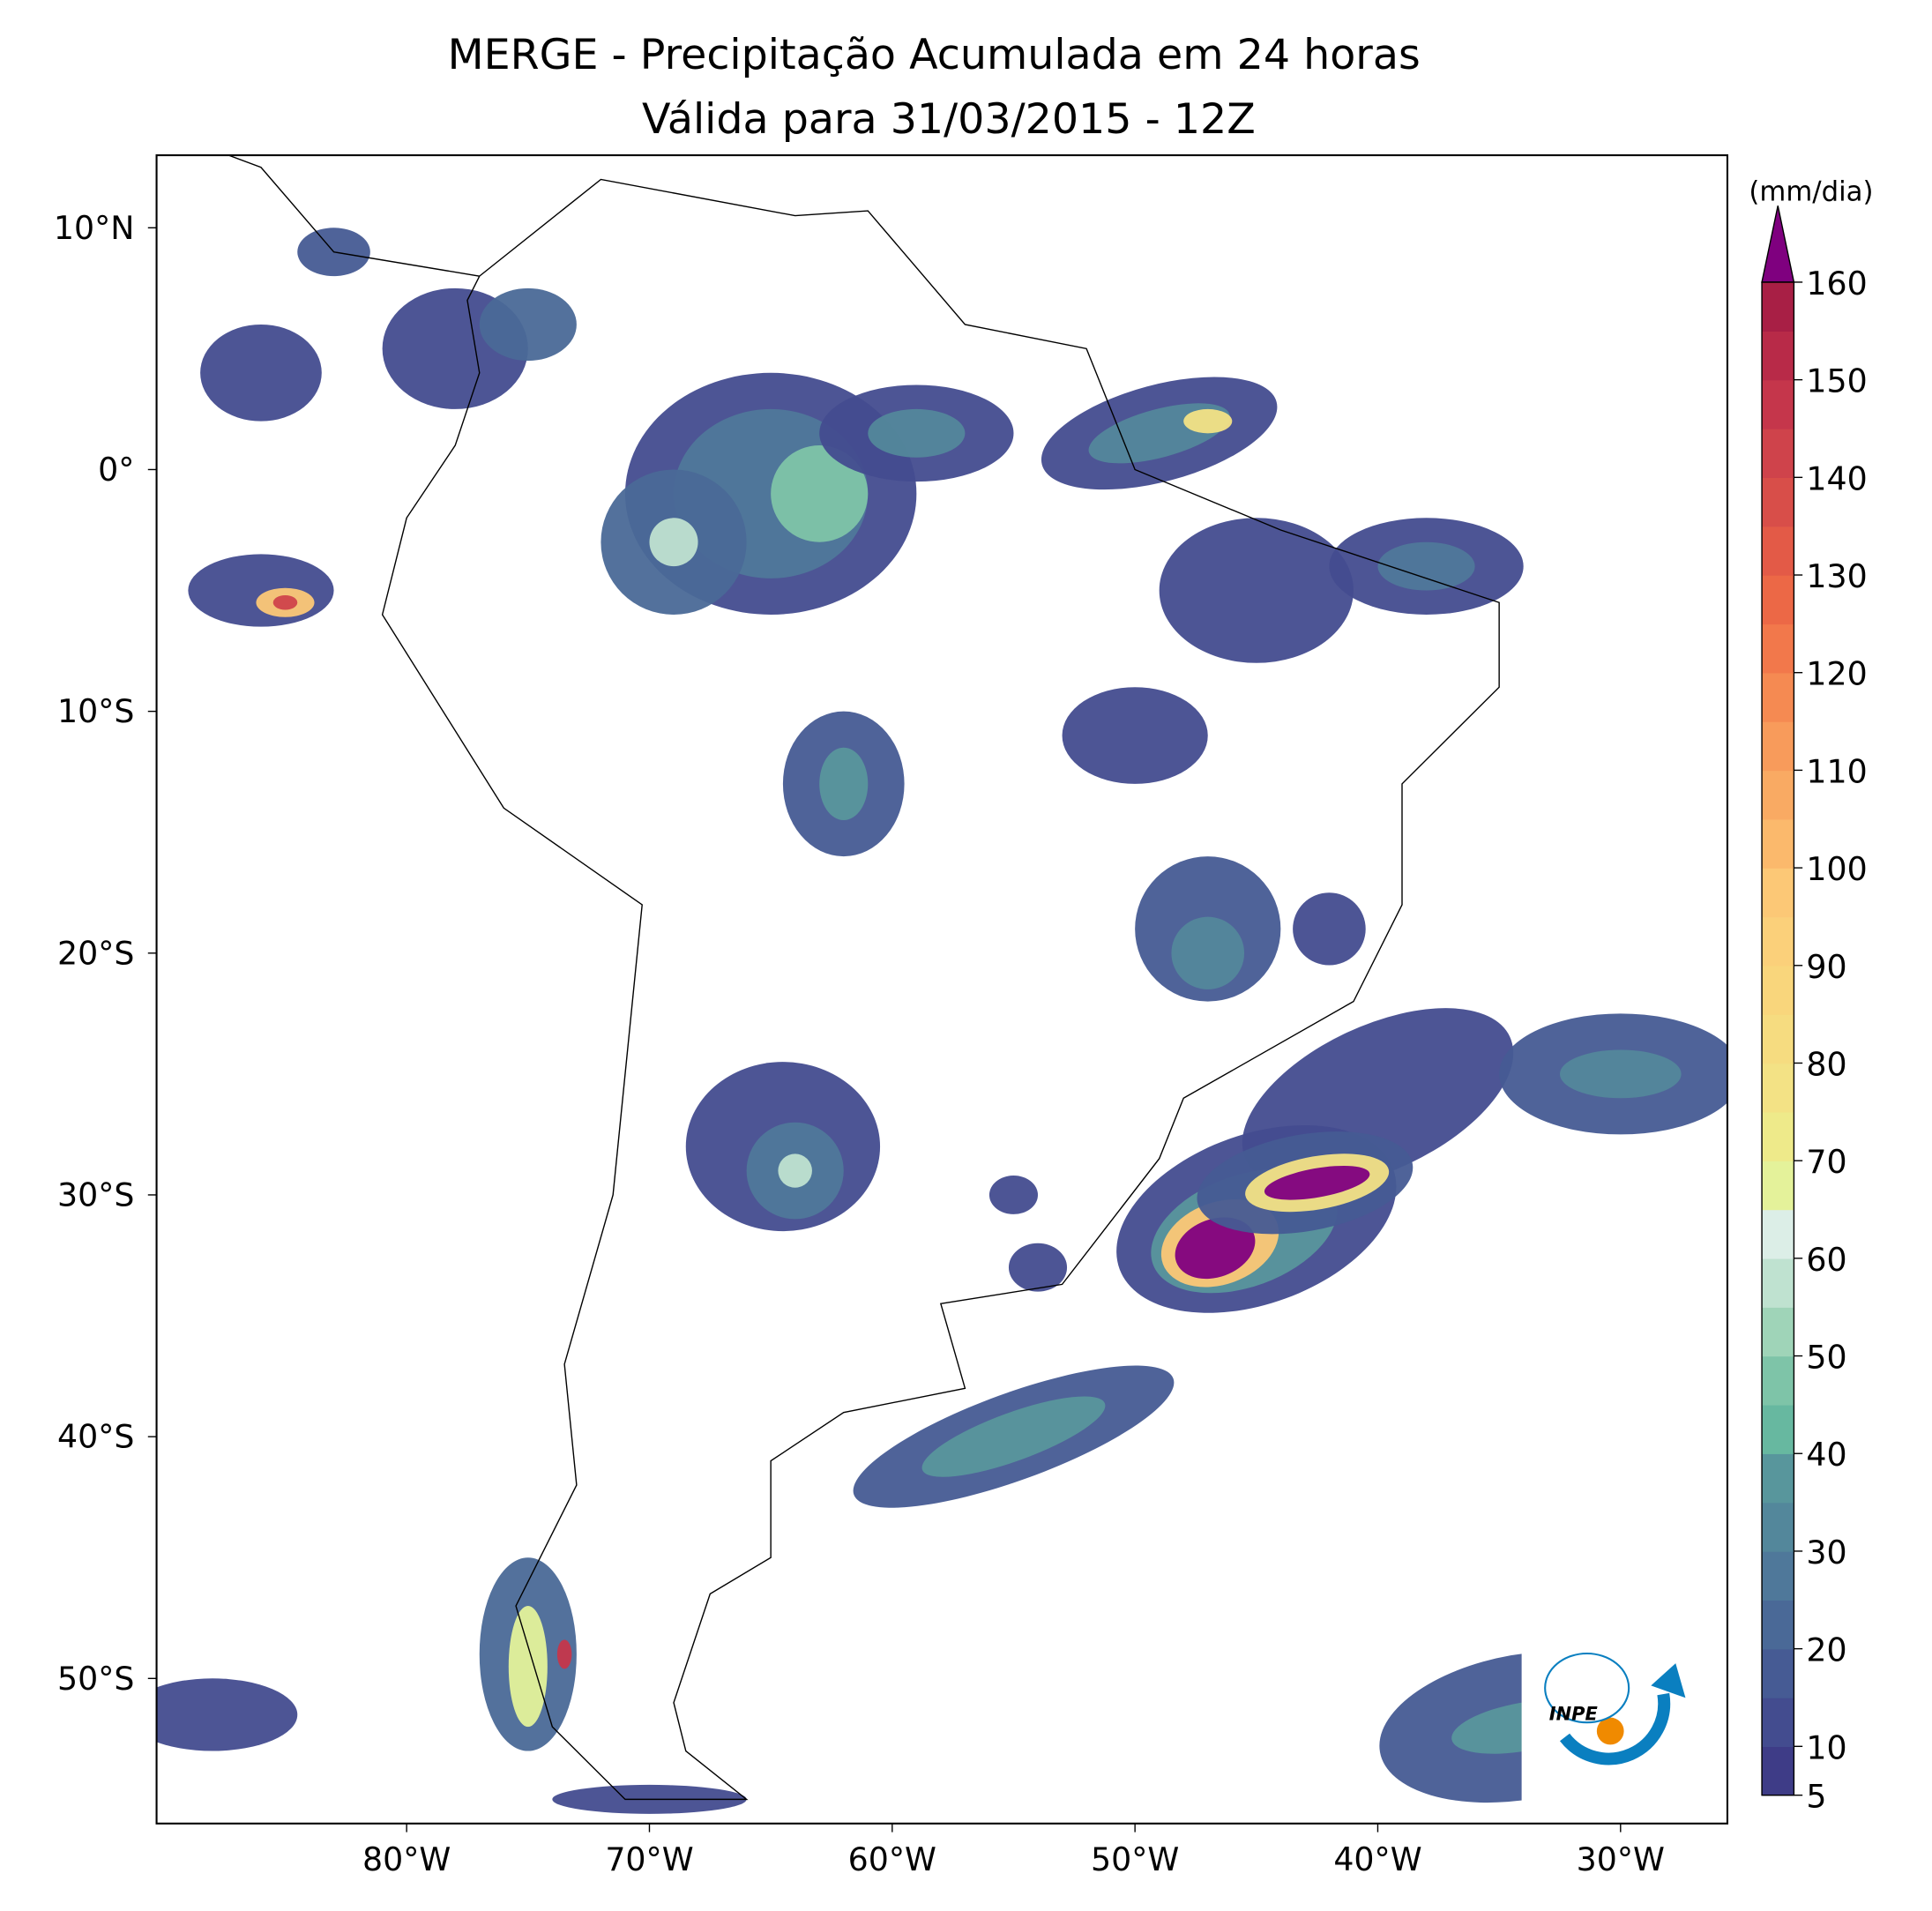 This screenshot has height=1911, width=1932. What do you see at coordinates (1668, 1681) in the screenshot?
I see `logo-arrowhead` at bounding box center [1668, 1681].